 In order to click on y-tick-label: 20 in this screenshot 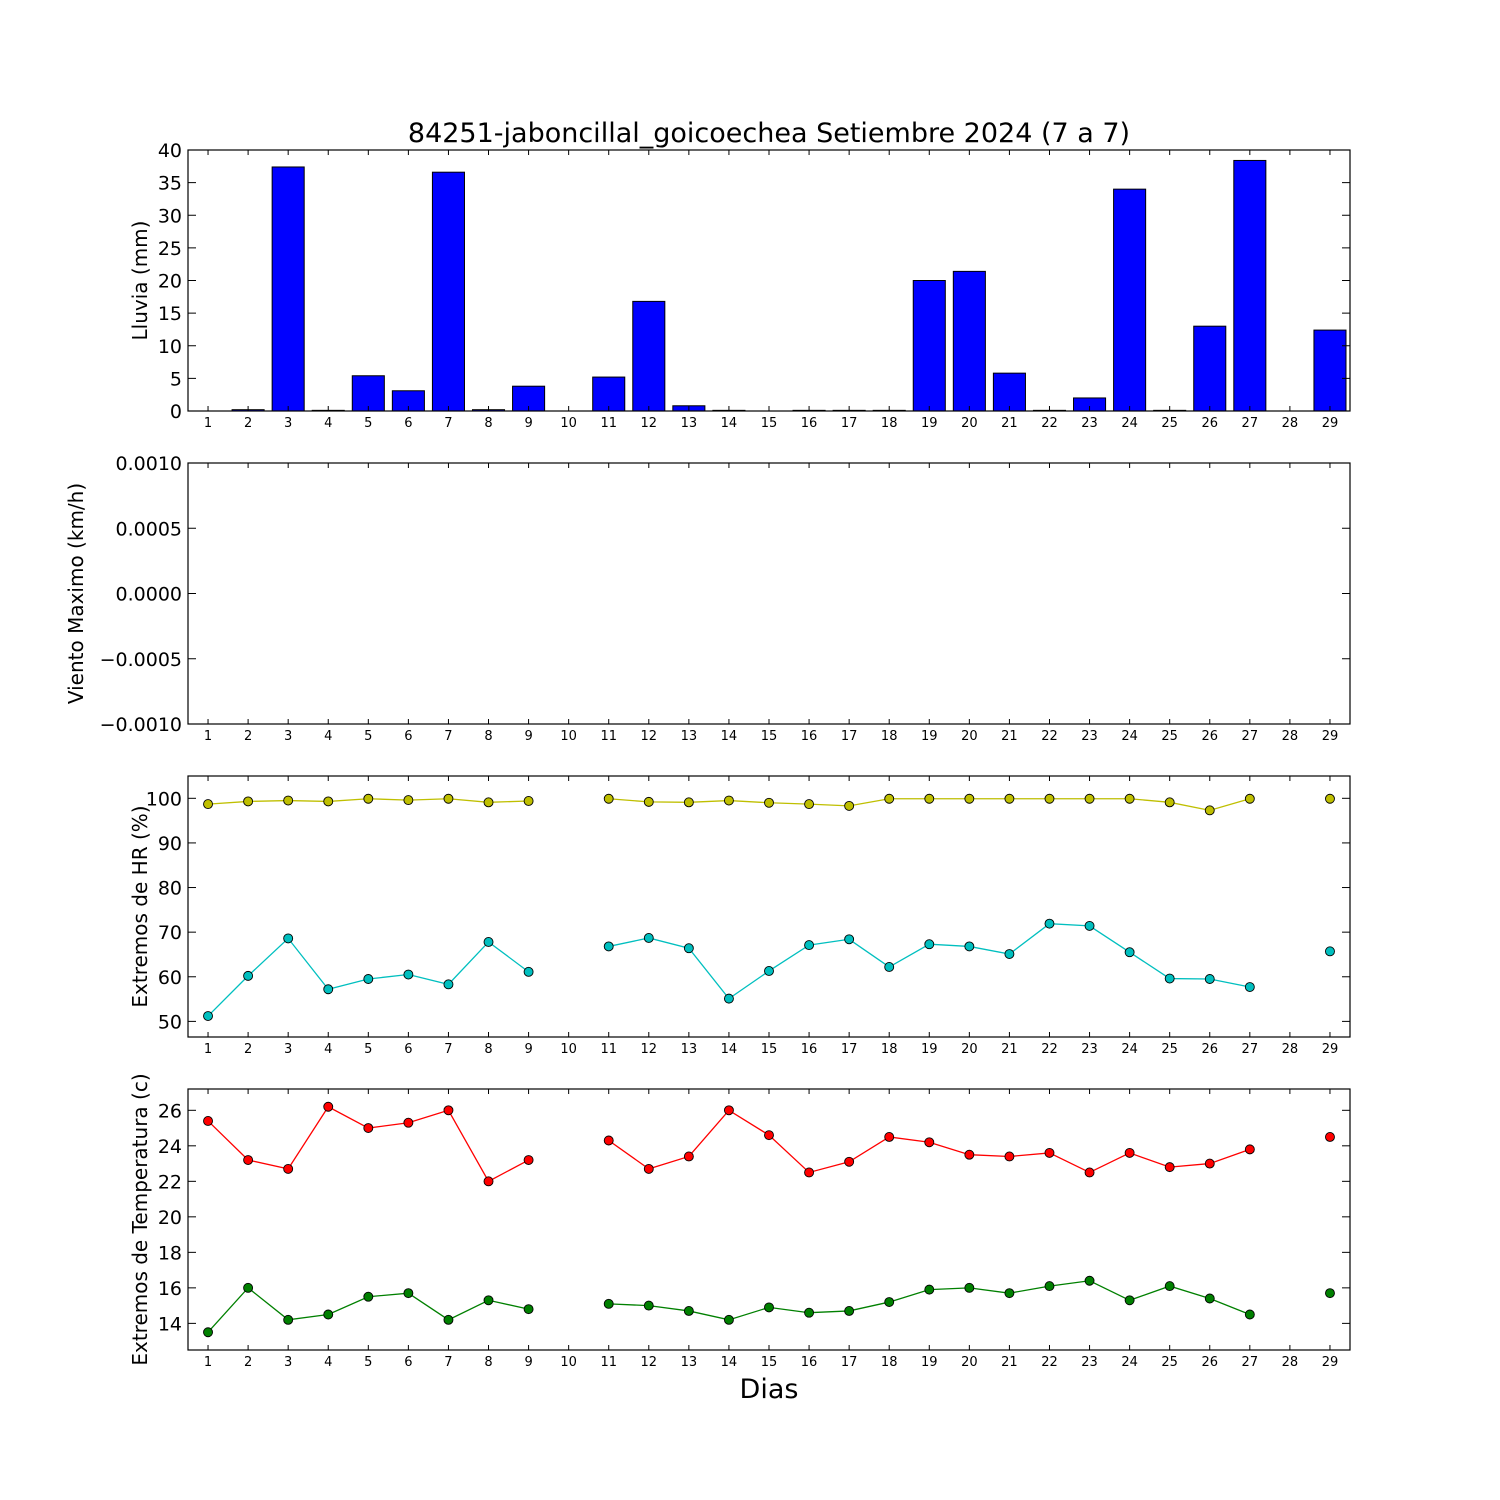, I will do `click(170, 1218)`.